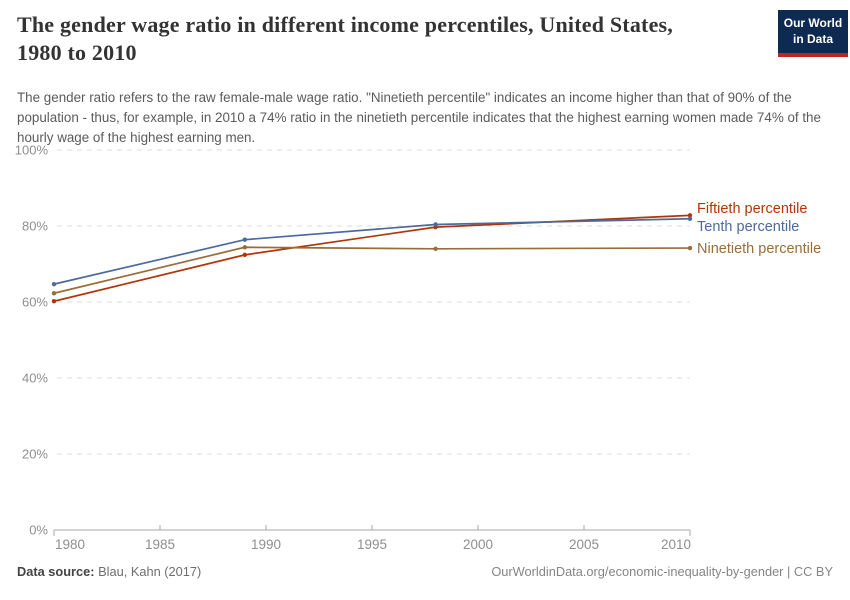  What do you see at coordinates (70, 544) in the screenshot?
I see `x-tick-label: 1980` at bounding box center [70, 544].